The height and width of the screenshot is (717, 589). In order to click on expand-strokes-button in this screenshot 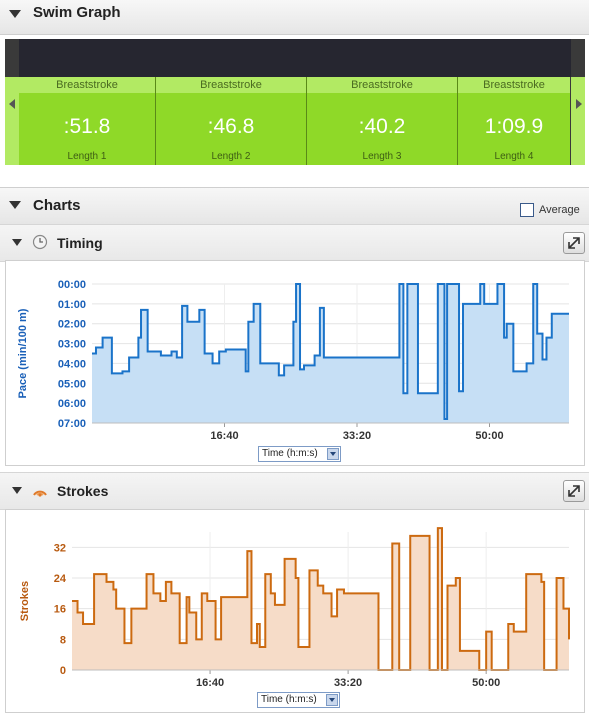, I will do `click(574, 491)`.